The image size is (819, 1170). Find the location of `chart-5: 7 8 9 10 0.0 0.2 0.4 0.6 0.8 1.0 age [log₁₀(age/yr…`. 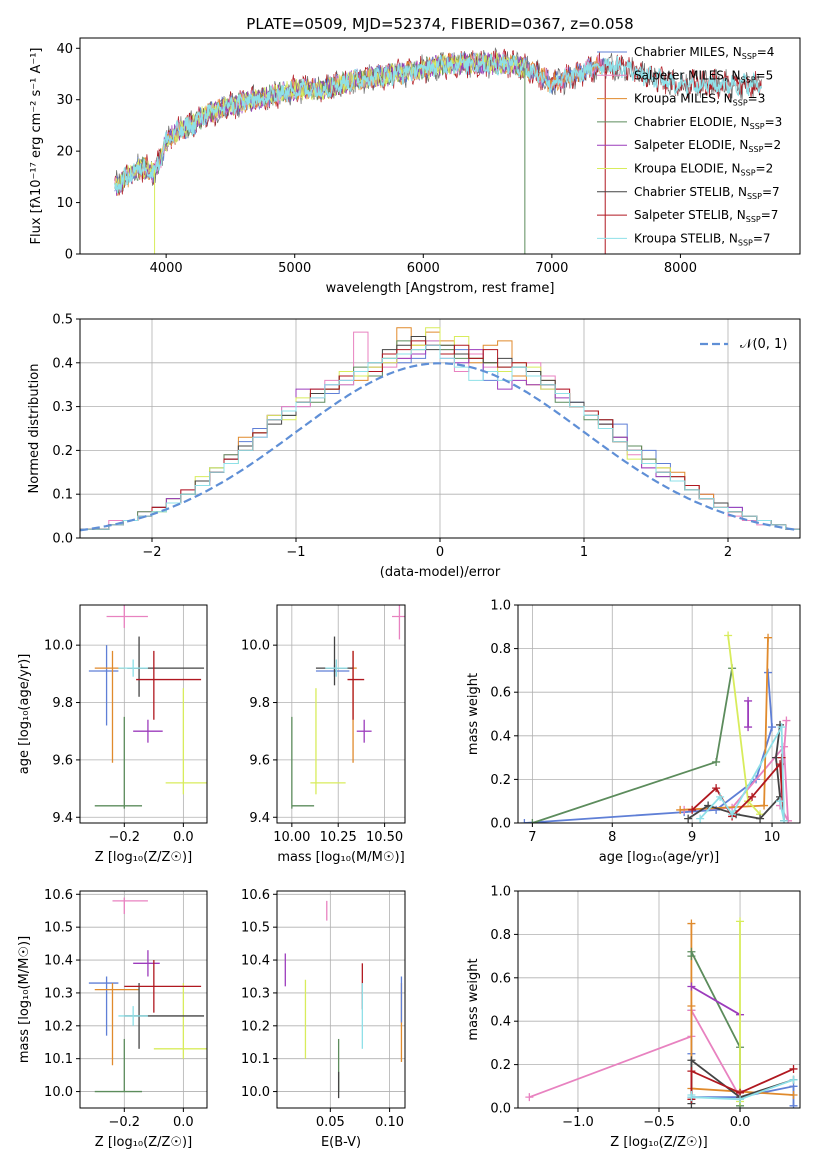

chart-5: 7 8 9 10 0.0 0.2 0.4 0.6 0.8 1.0 age [log₁₀(age/yr… is located at coordinates (633, 732).